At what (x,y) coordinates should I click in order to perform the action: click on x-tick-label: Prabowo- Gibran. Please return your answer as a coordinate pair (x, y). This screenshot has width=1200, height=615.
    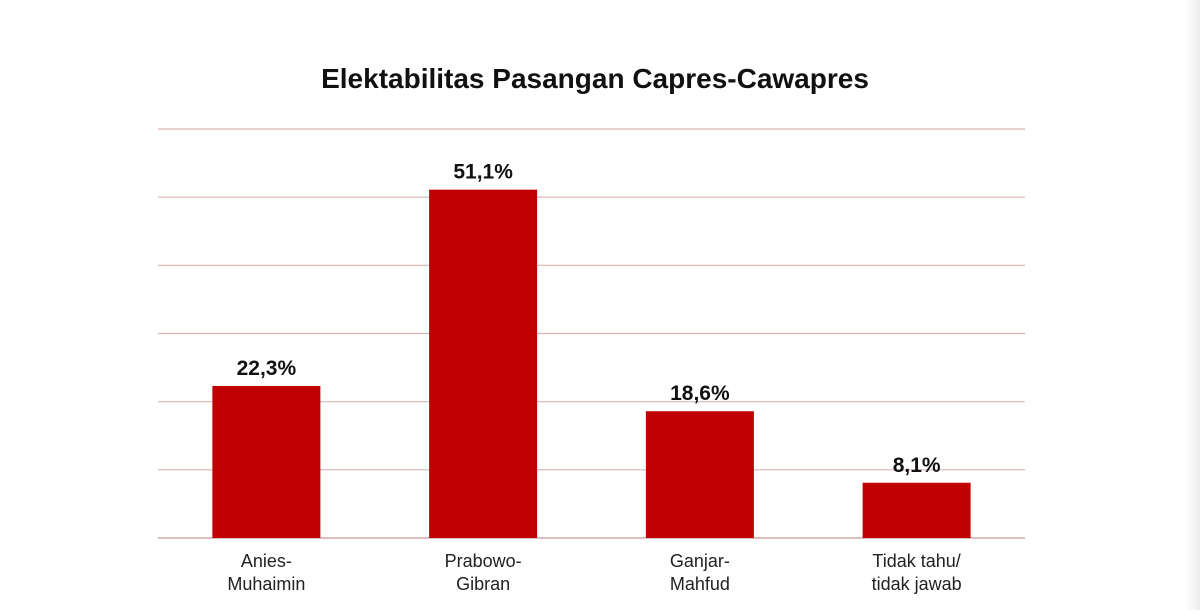
    Looking at the image, I should click on (483, 572).